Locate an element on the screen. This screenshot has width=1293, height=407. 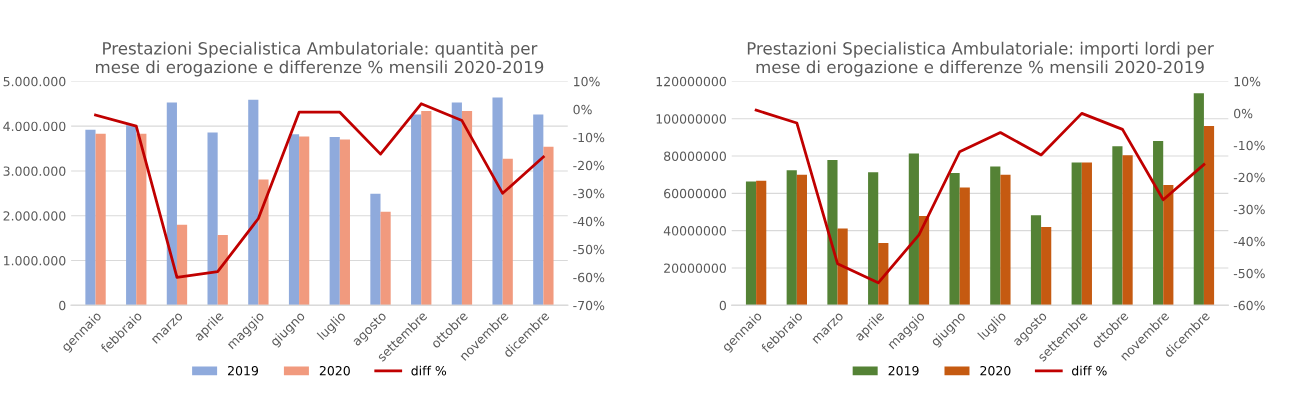
y-tick-label: 60000000 is located at coordinates (695, 193).